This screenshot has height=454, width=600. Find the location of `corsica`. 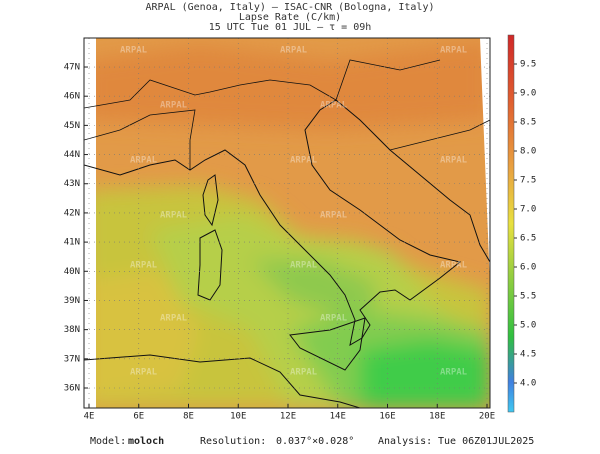

corsica is located at coordinates (210, 200).